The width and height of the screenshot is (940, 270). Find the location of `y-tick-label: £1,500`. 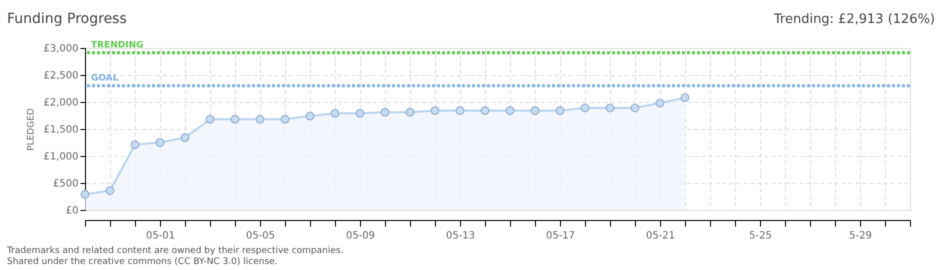

y-tick-label: £1,500 is located at coordinates (61, 130).